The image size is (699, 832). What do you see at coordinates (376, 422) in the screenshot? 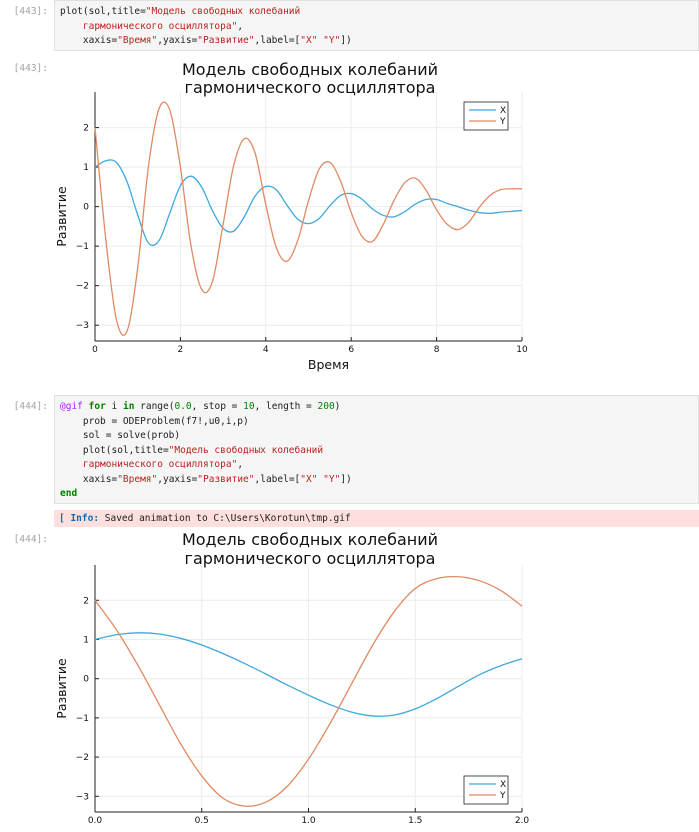
I see `code-line: prob = ODEProblem(f7!,u0,i,p)` at bounding box center [376, 422].